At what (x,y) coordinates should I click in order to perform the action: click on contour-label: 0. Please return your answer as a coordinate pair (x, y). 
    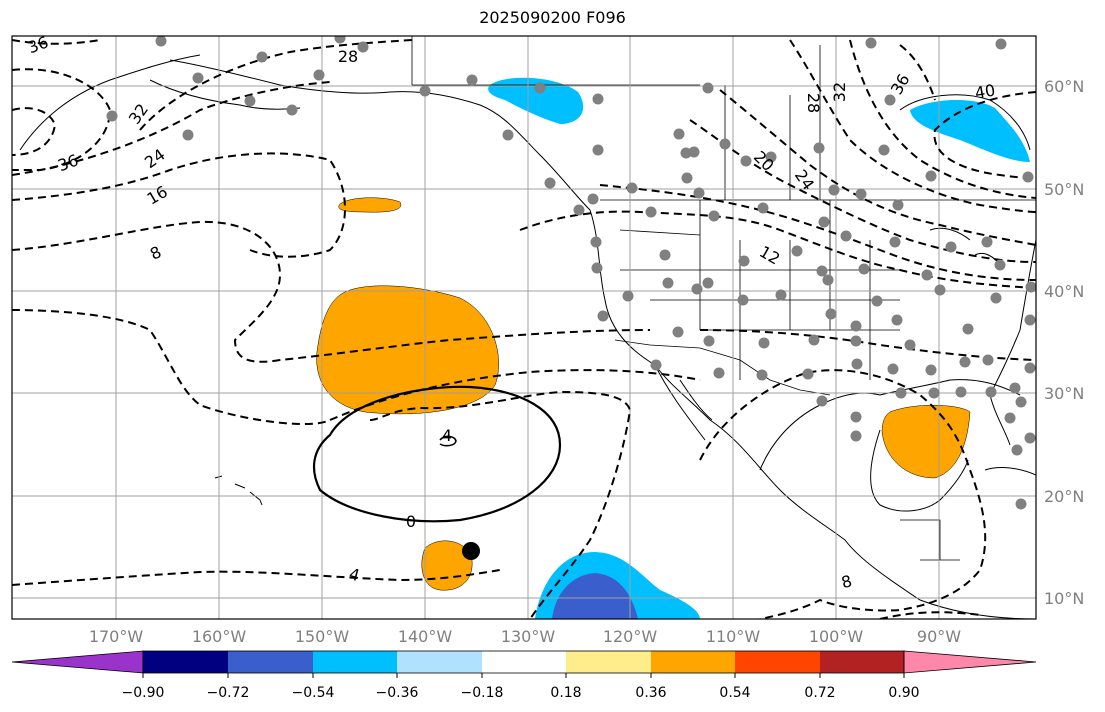
    Looking at the image, I should click on (411, 521).